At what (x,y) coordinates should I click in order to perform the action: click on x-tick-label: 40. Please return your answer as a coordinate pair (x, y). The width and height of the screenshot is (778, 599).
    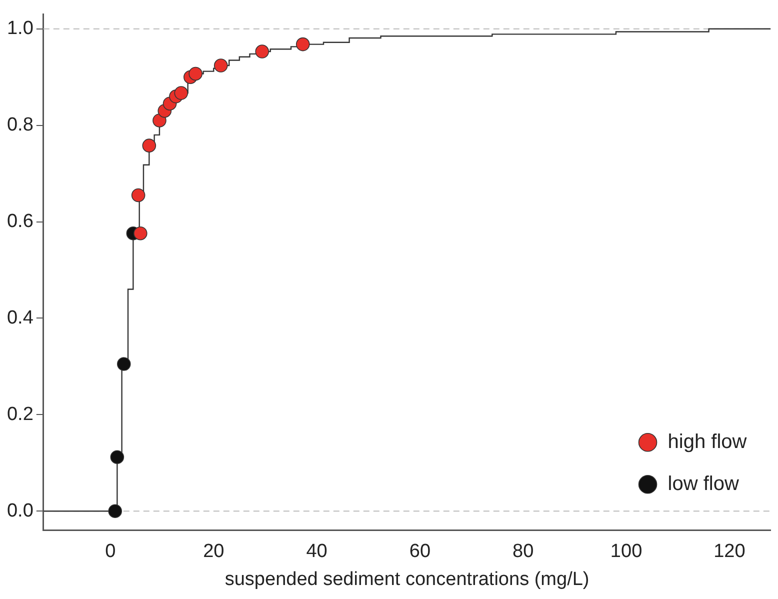
    Looking at the image, I should click on (317, 551).